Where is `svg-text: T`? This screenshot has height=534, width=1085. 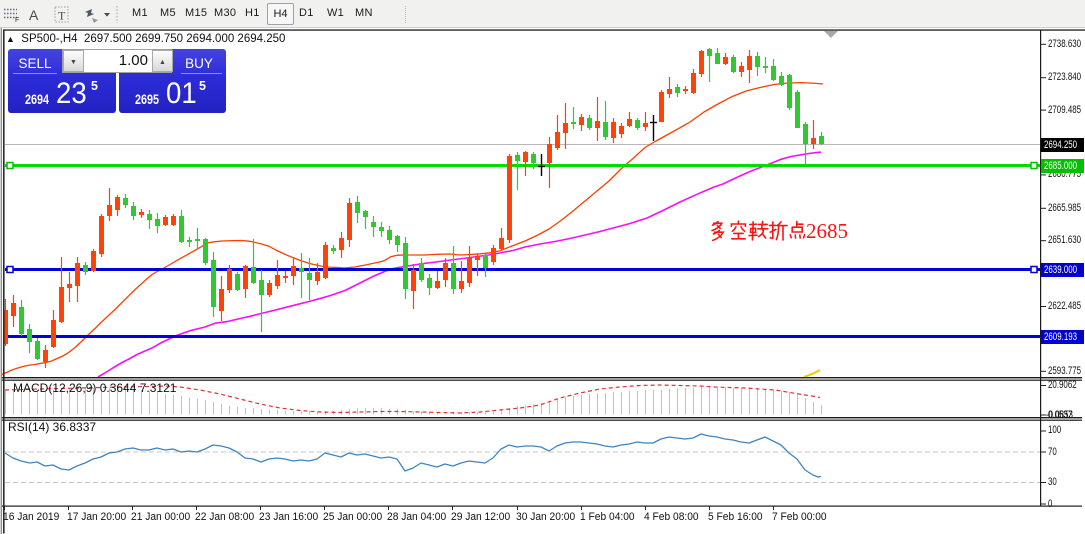 svg-text: T is located at coordinates (62, 16).